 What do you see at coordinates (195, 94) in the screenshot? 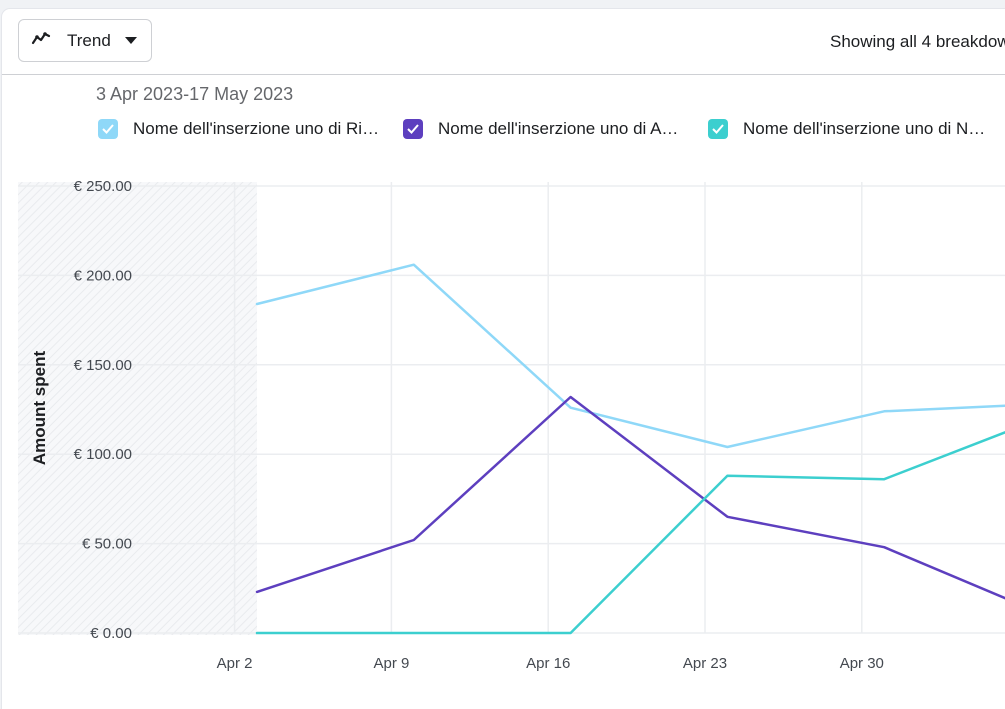
I see `date-range-label: 3 Apr 2023-17 May 2023` at bounding box center [195, 94].